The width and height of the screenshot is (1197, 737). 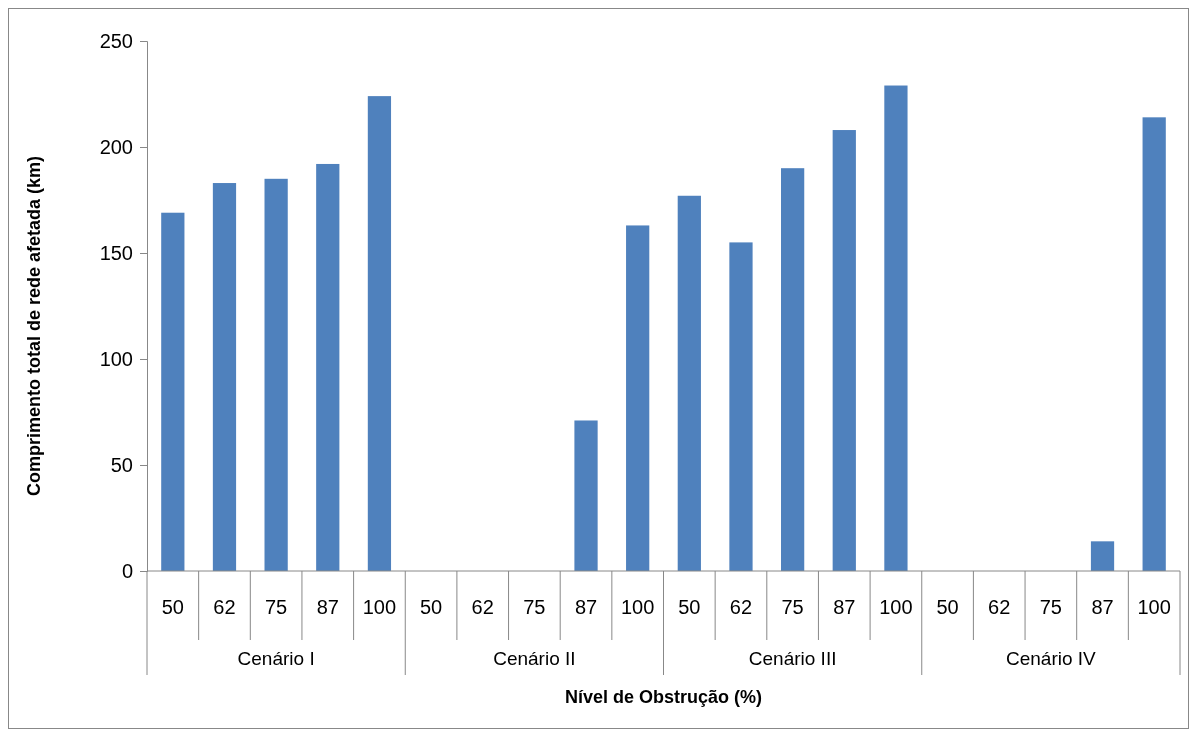 I want to click on x-axis-title: Nível de Obstrução (%), so click(x=663, y=697).